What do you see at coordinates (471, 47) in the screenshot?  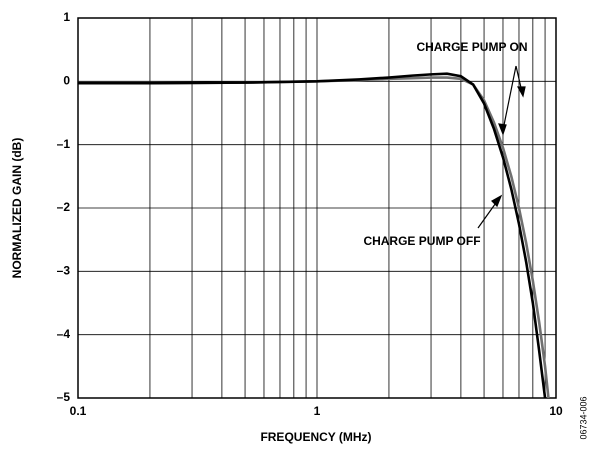 I see `annotation: CHARGE PUMP ON` at bounding box center [471, 47].